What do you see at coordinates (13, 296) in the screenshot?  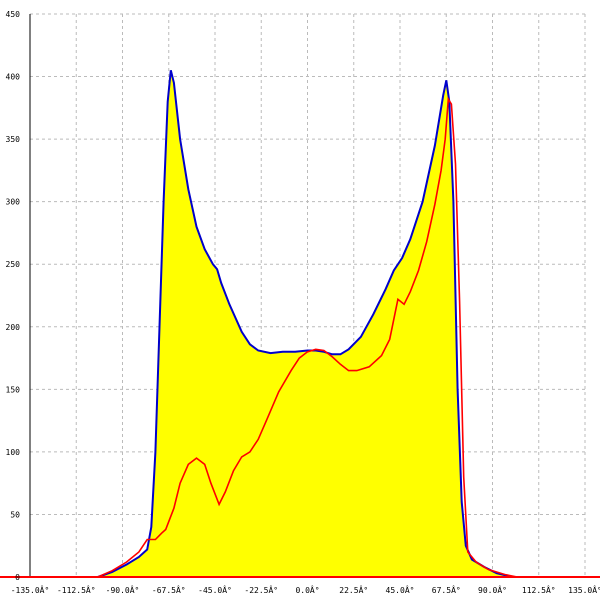 I see `y-tick-labels: 0 50 100 150 200 250 300 350 400 450` at bounding box center [13, 296].